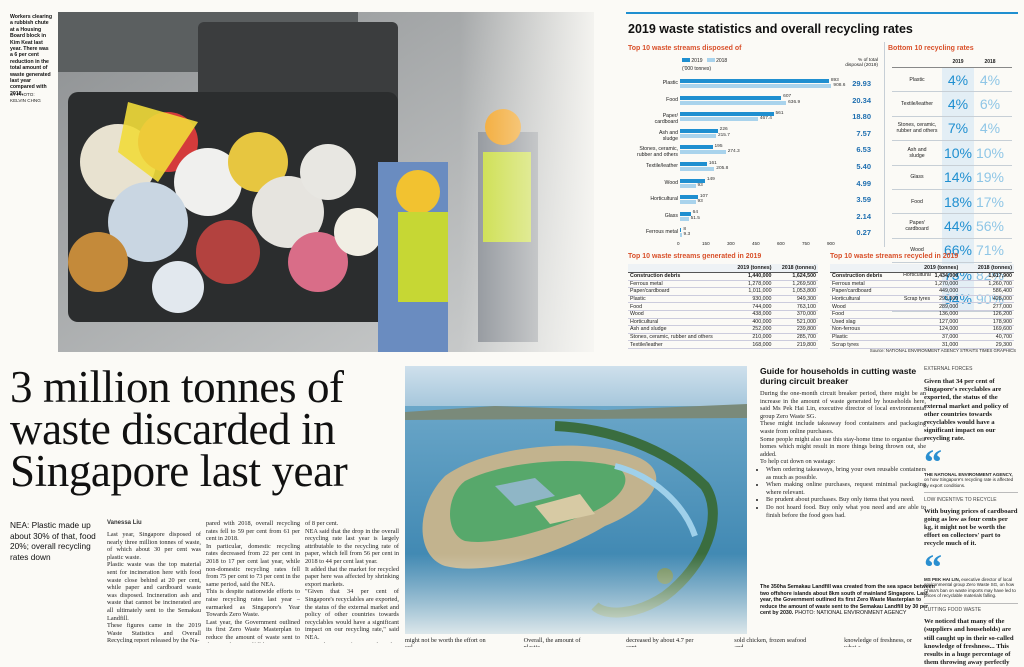 The width and height of the screenshot is (1024, 667). I want to click on table-cell: Textile/leather, so click(679, 344).